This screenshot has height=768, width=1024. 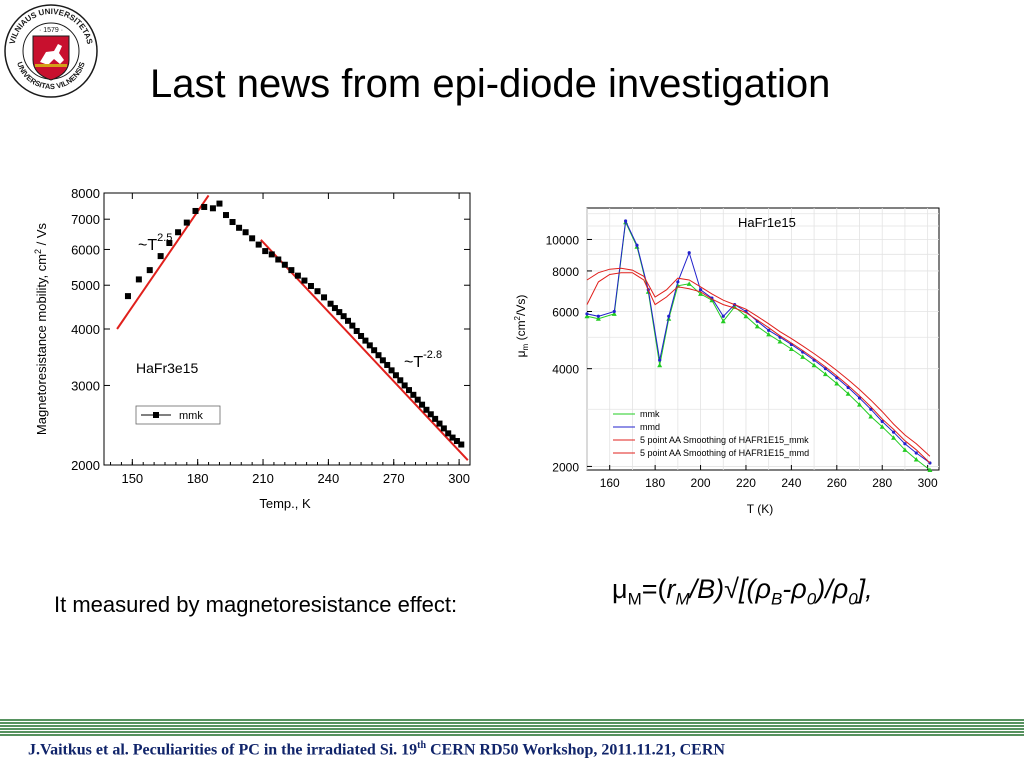 What do you see at coordinates (521, 326) in the screenshot?
I see `y-axis-label: μm (cm2/Vs)` at bounding box center [521, 326].